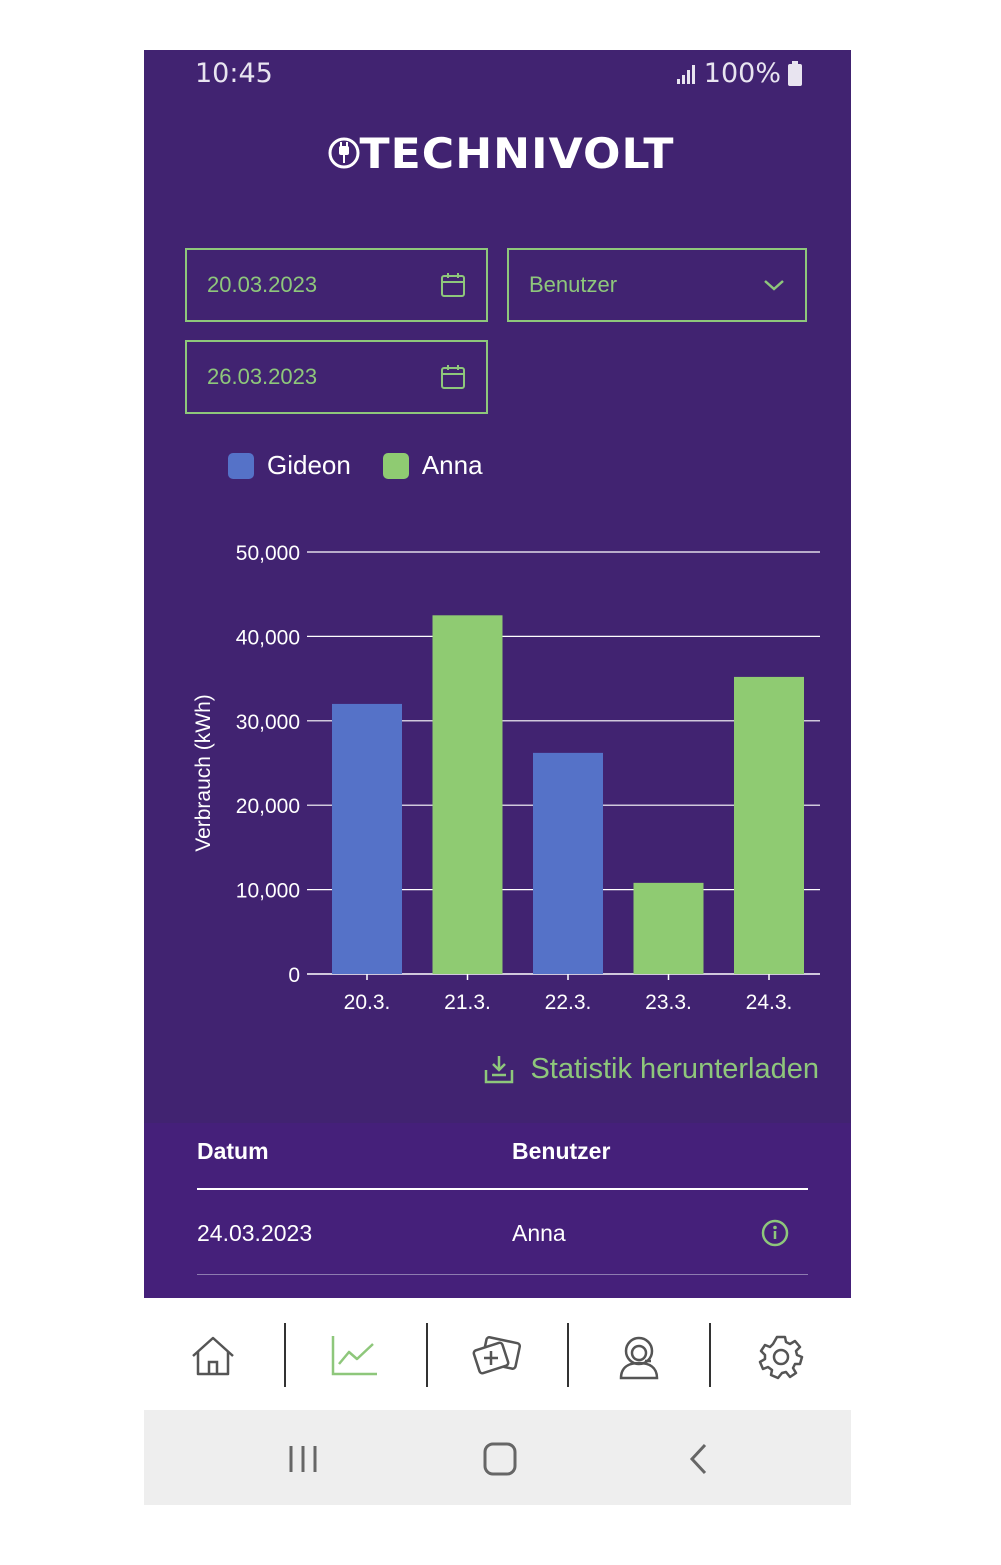 This screenshot has height=1565, width=1001. Describe the element at coordinates (685, 74) in the screenshot. I see `signal-icon` at that location.